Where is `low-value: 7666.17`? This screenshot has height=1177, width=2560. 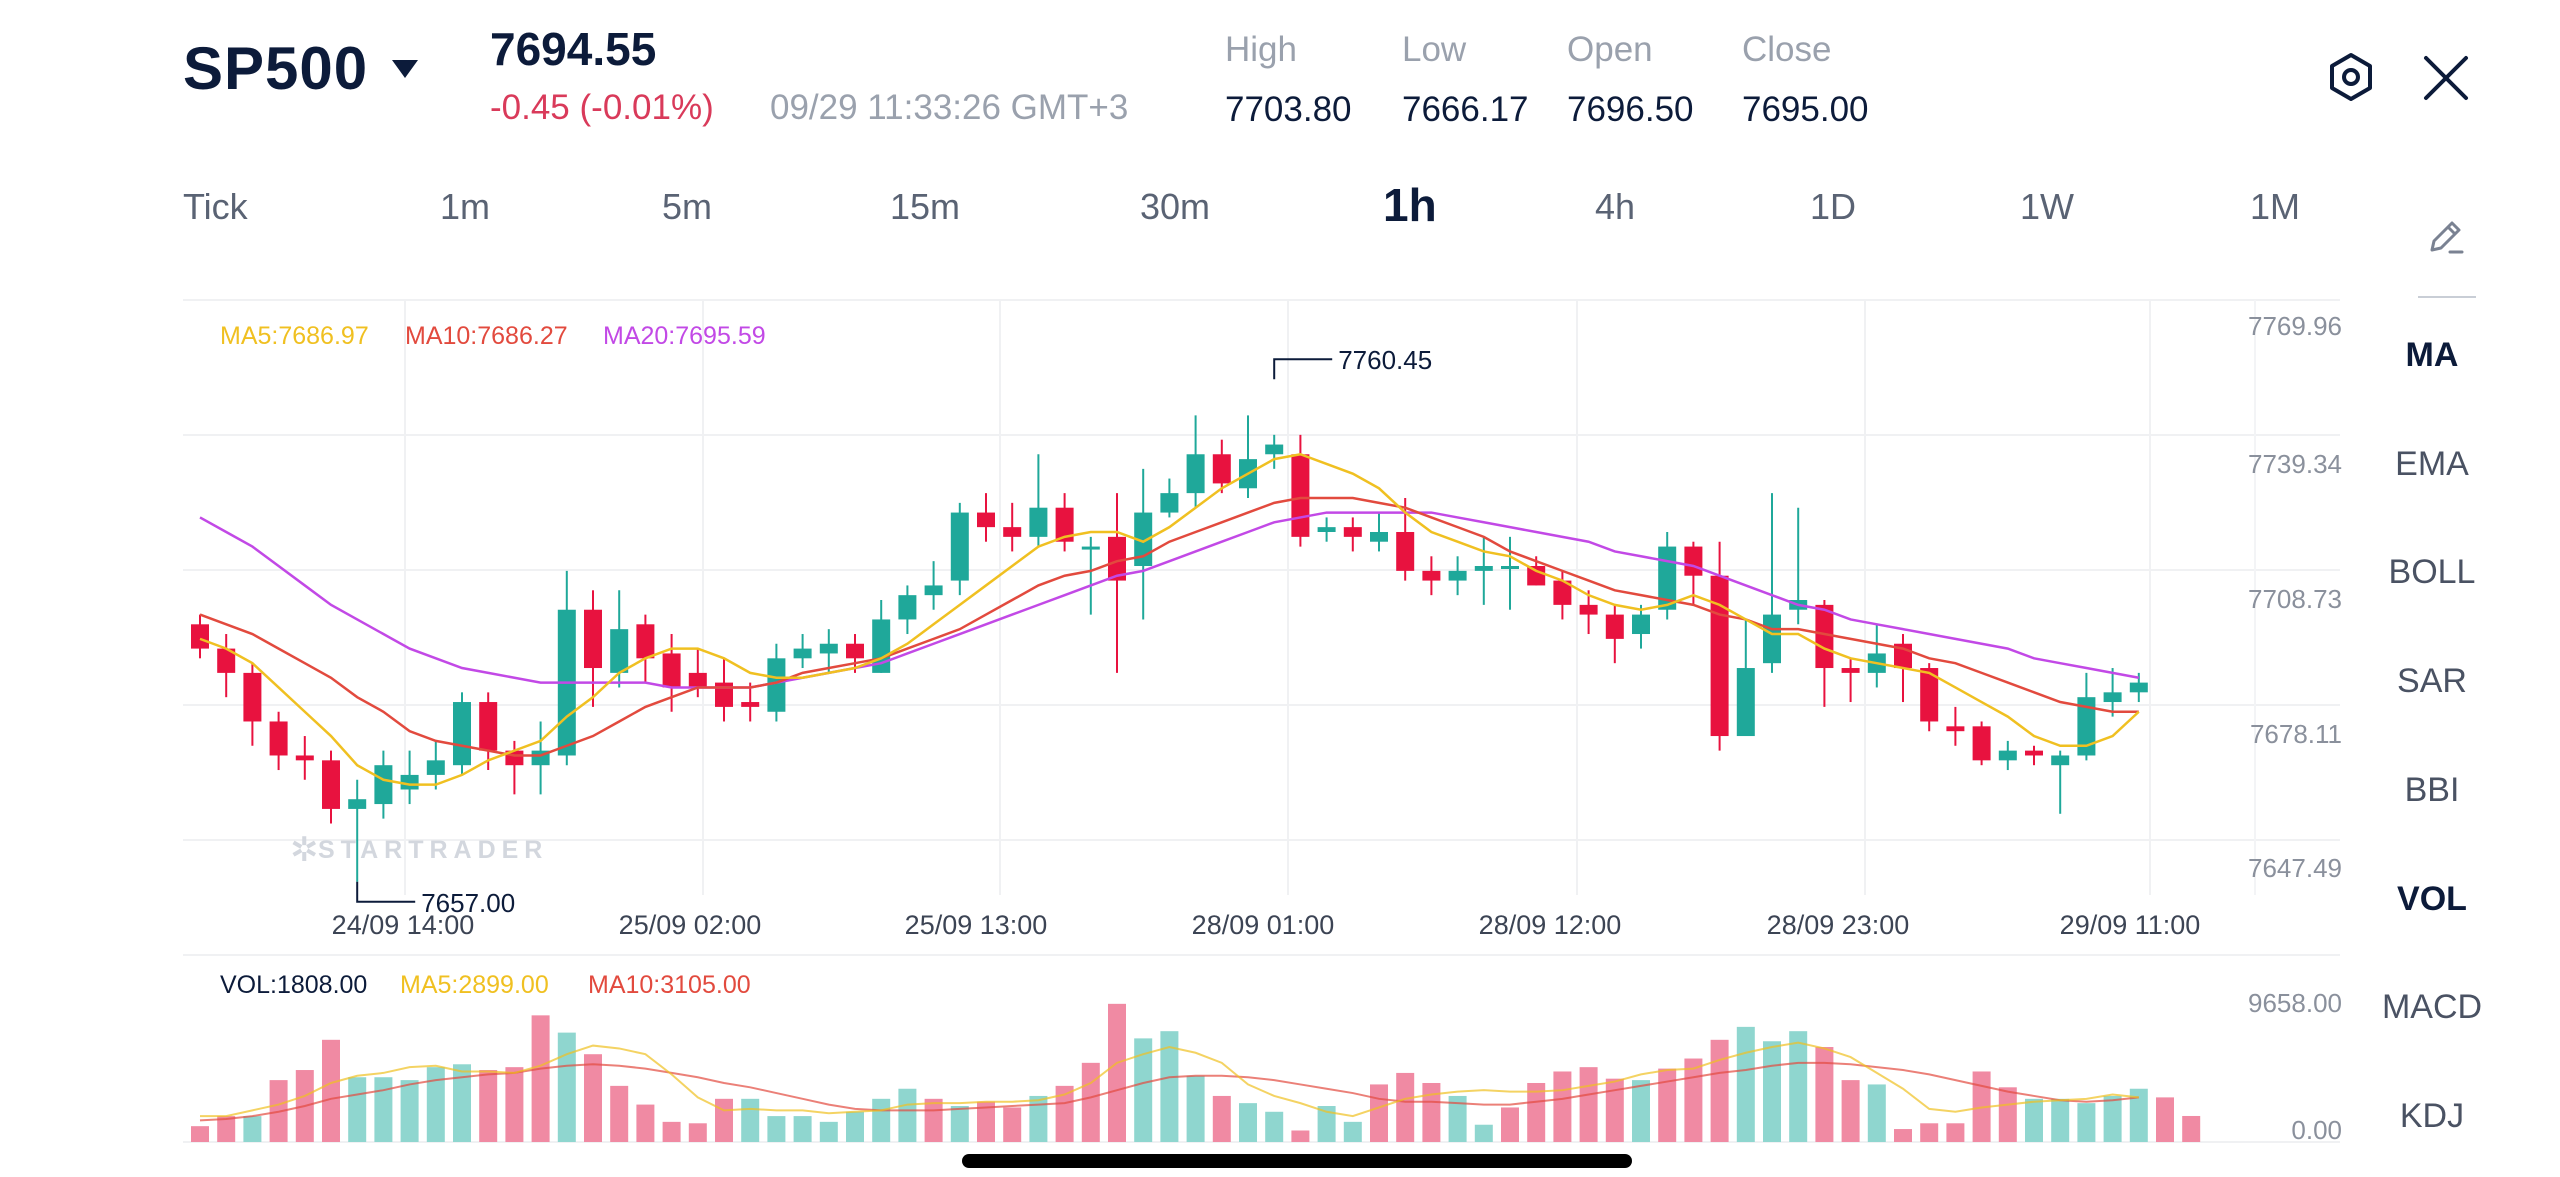 low-value: 7666.17 is located at coordinates (1465, 109).